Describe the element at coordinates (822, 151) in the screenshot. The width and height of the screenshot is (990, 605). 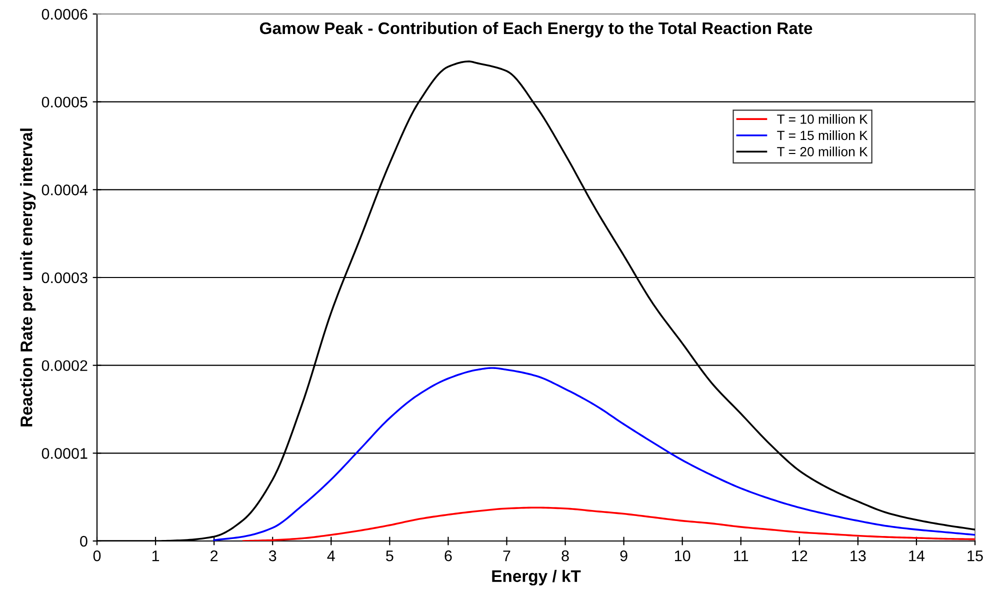
I see `legend-label: T = 20 million K` at that location.